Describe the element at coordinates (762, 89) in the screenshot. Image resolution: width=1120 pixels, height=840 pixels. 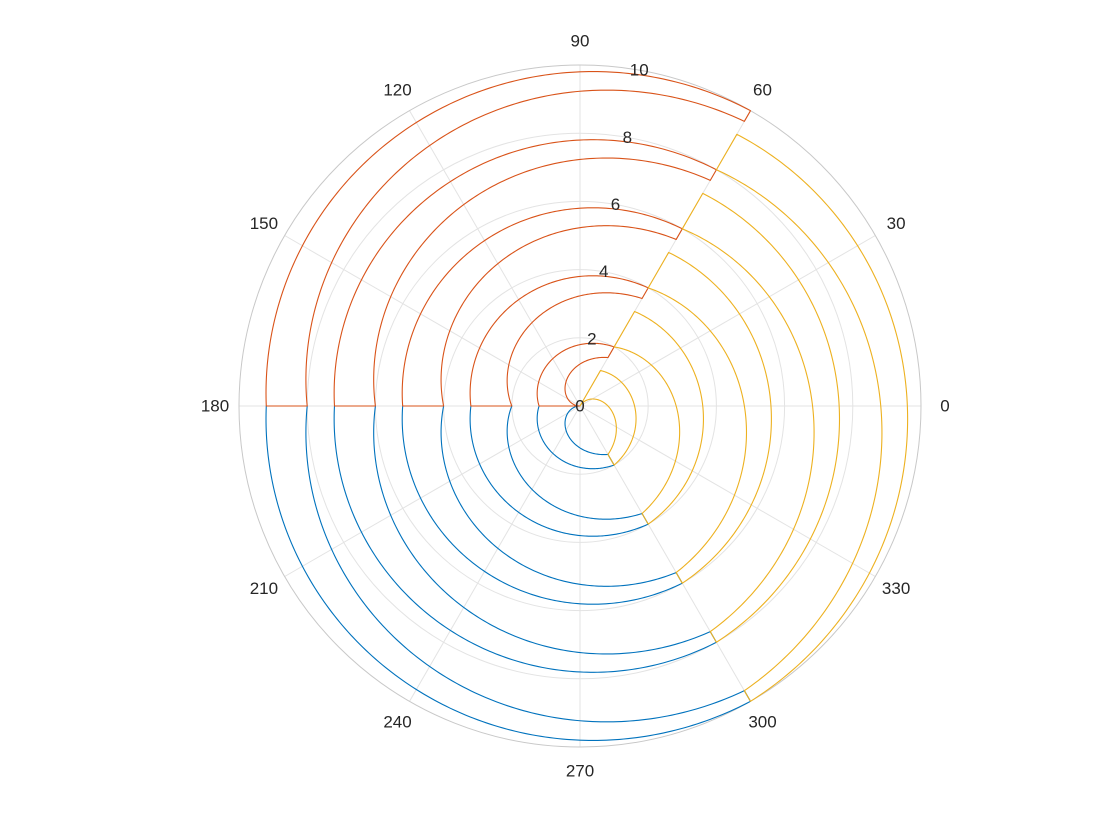
I see `theta-tick-label: 60` at that location.